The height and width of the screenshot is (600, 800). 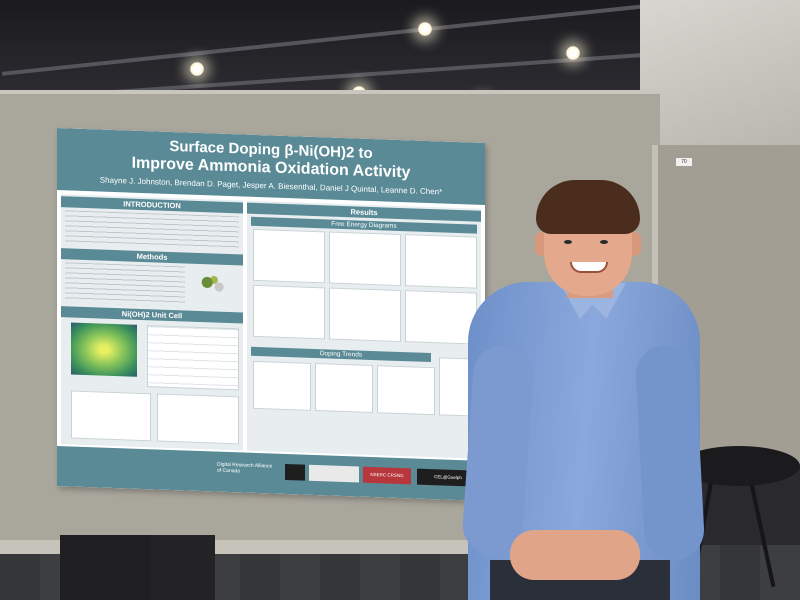 What do you see at coordinates (588, 207) in the screenshot?
I see `presenter-hair` at bounding box center [588, 207].